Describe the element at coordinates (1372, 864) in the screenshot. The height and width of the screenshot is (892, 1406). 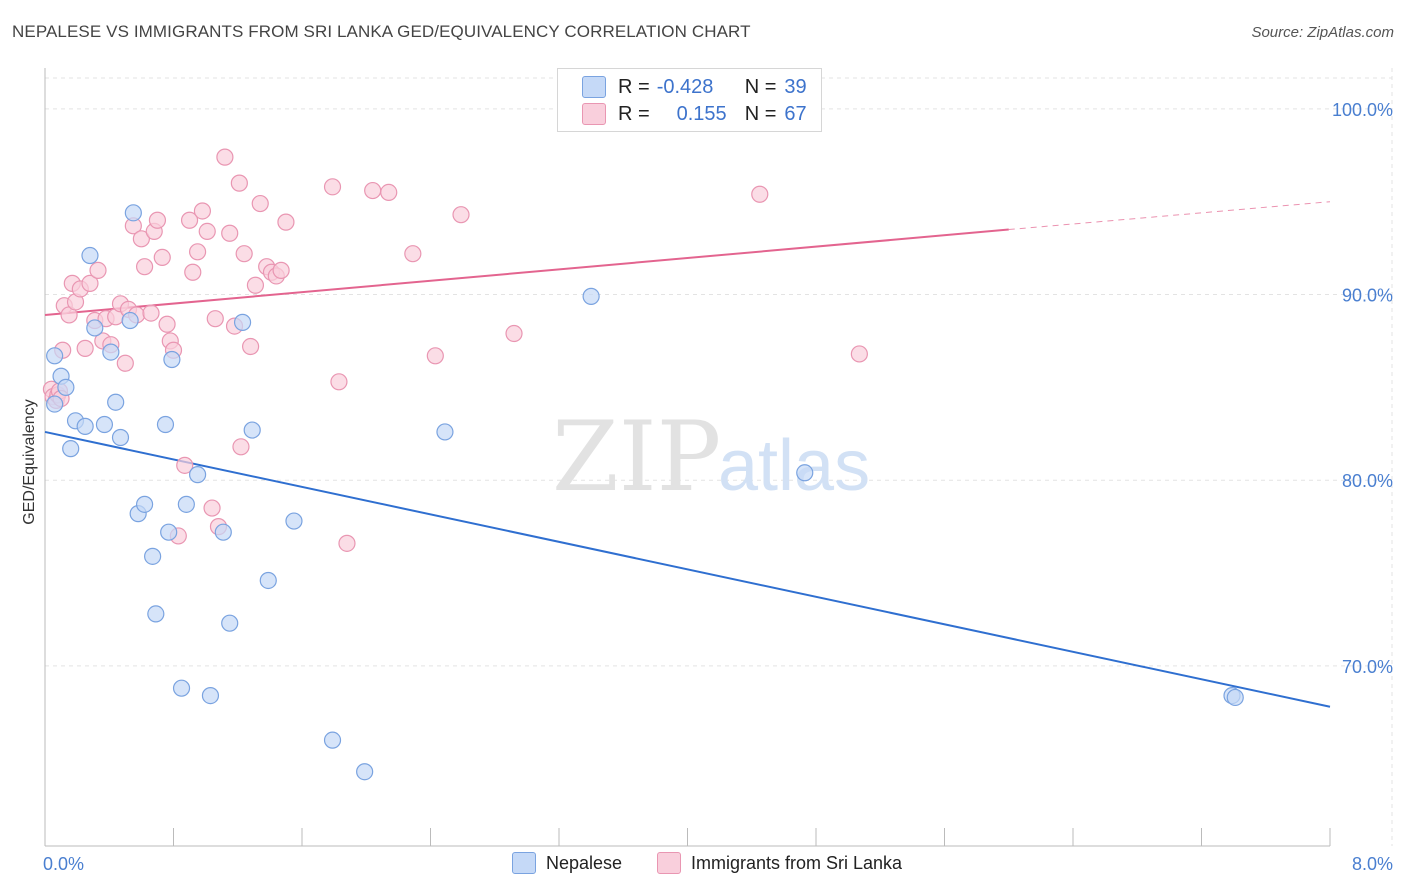
I see `x-tick-label: 8.0%` at that location.